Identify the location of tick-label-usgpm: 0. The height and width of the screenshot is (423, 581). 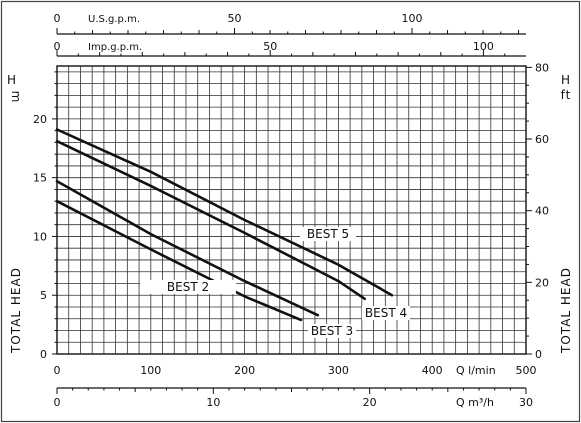
(57, 18).